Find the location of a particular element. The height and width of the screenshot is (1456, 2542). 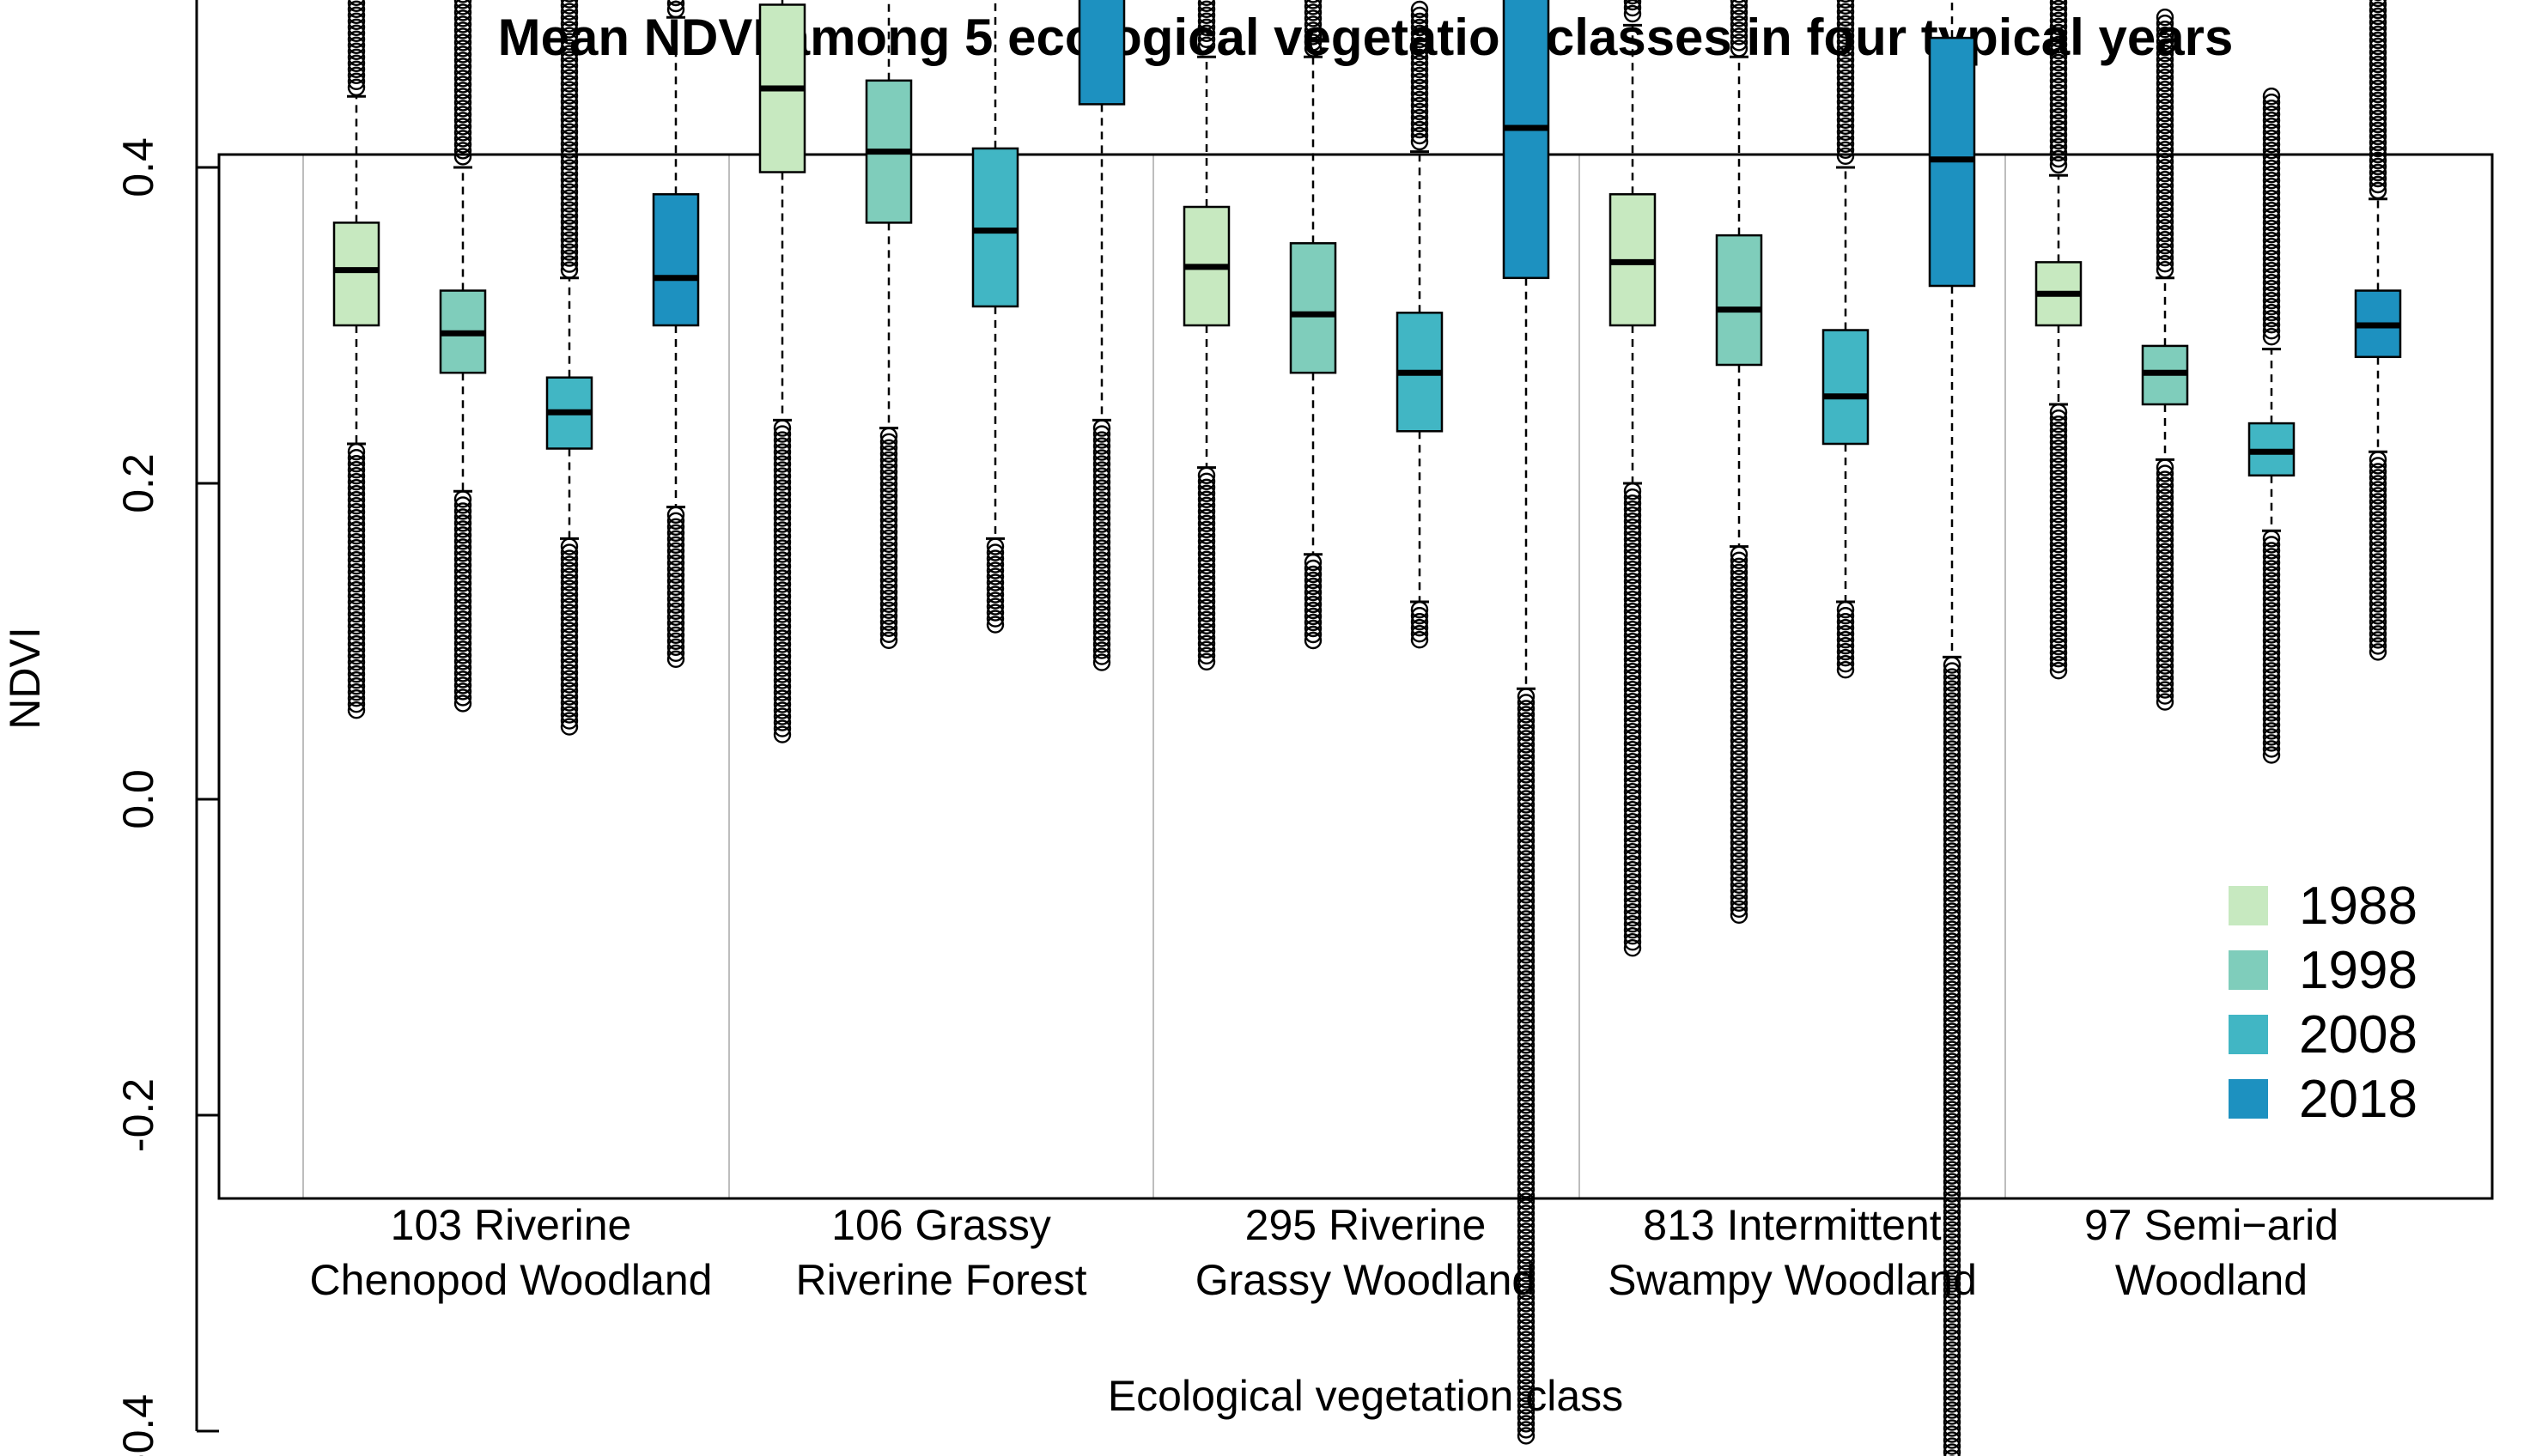

category-label: 103 Riverine is located at coordinates (512, 1225).